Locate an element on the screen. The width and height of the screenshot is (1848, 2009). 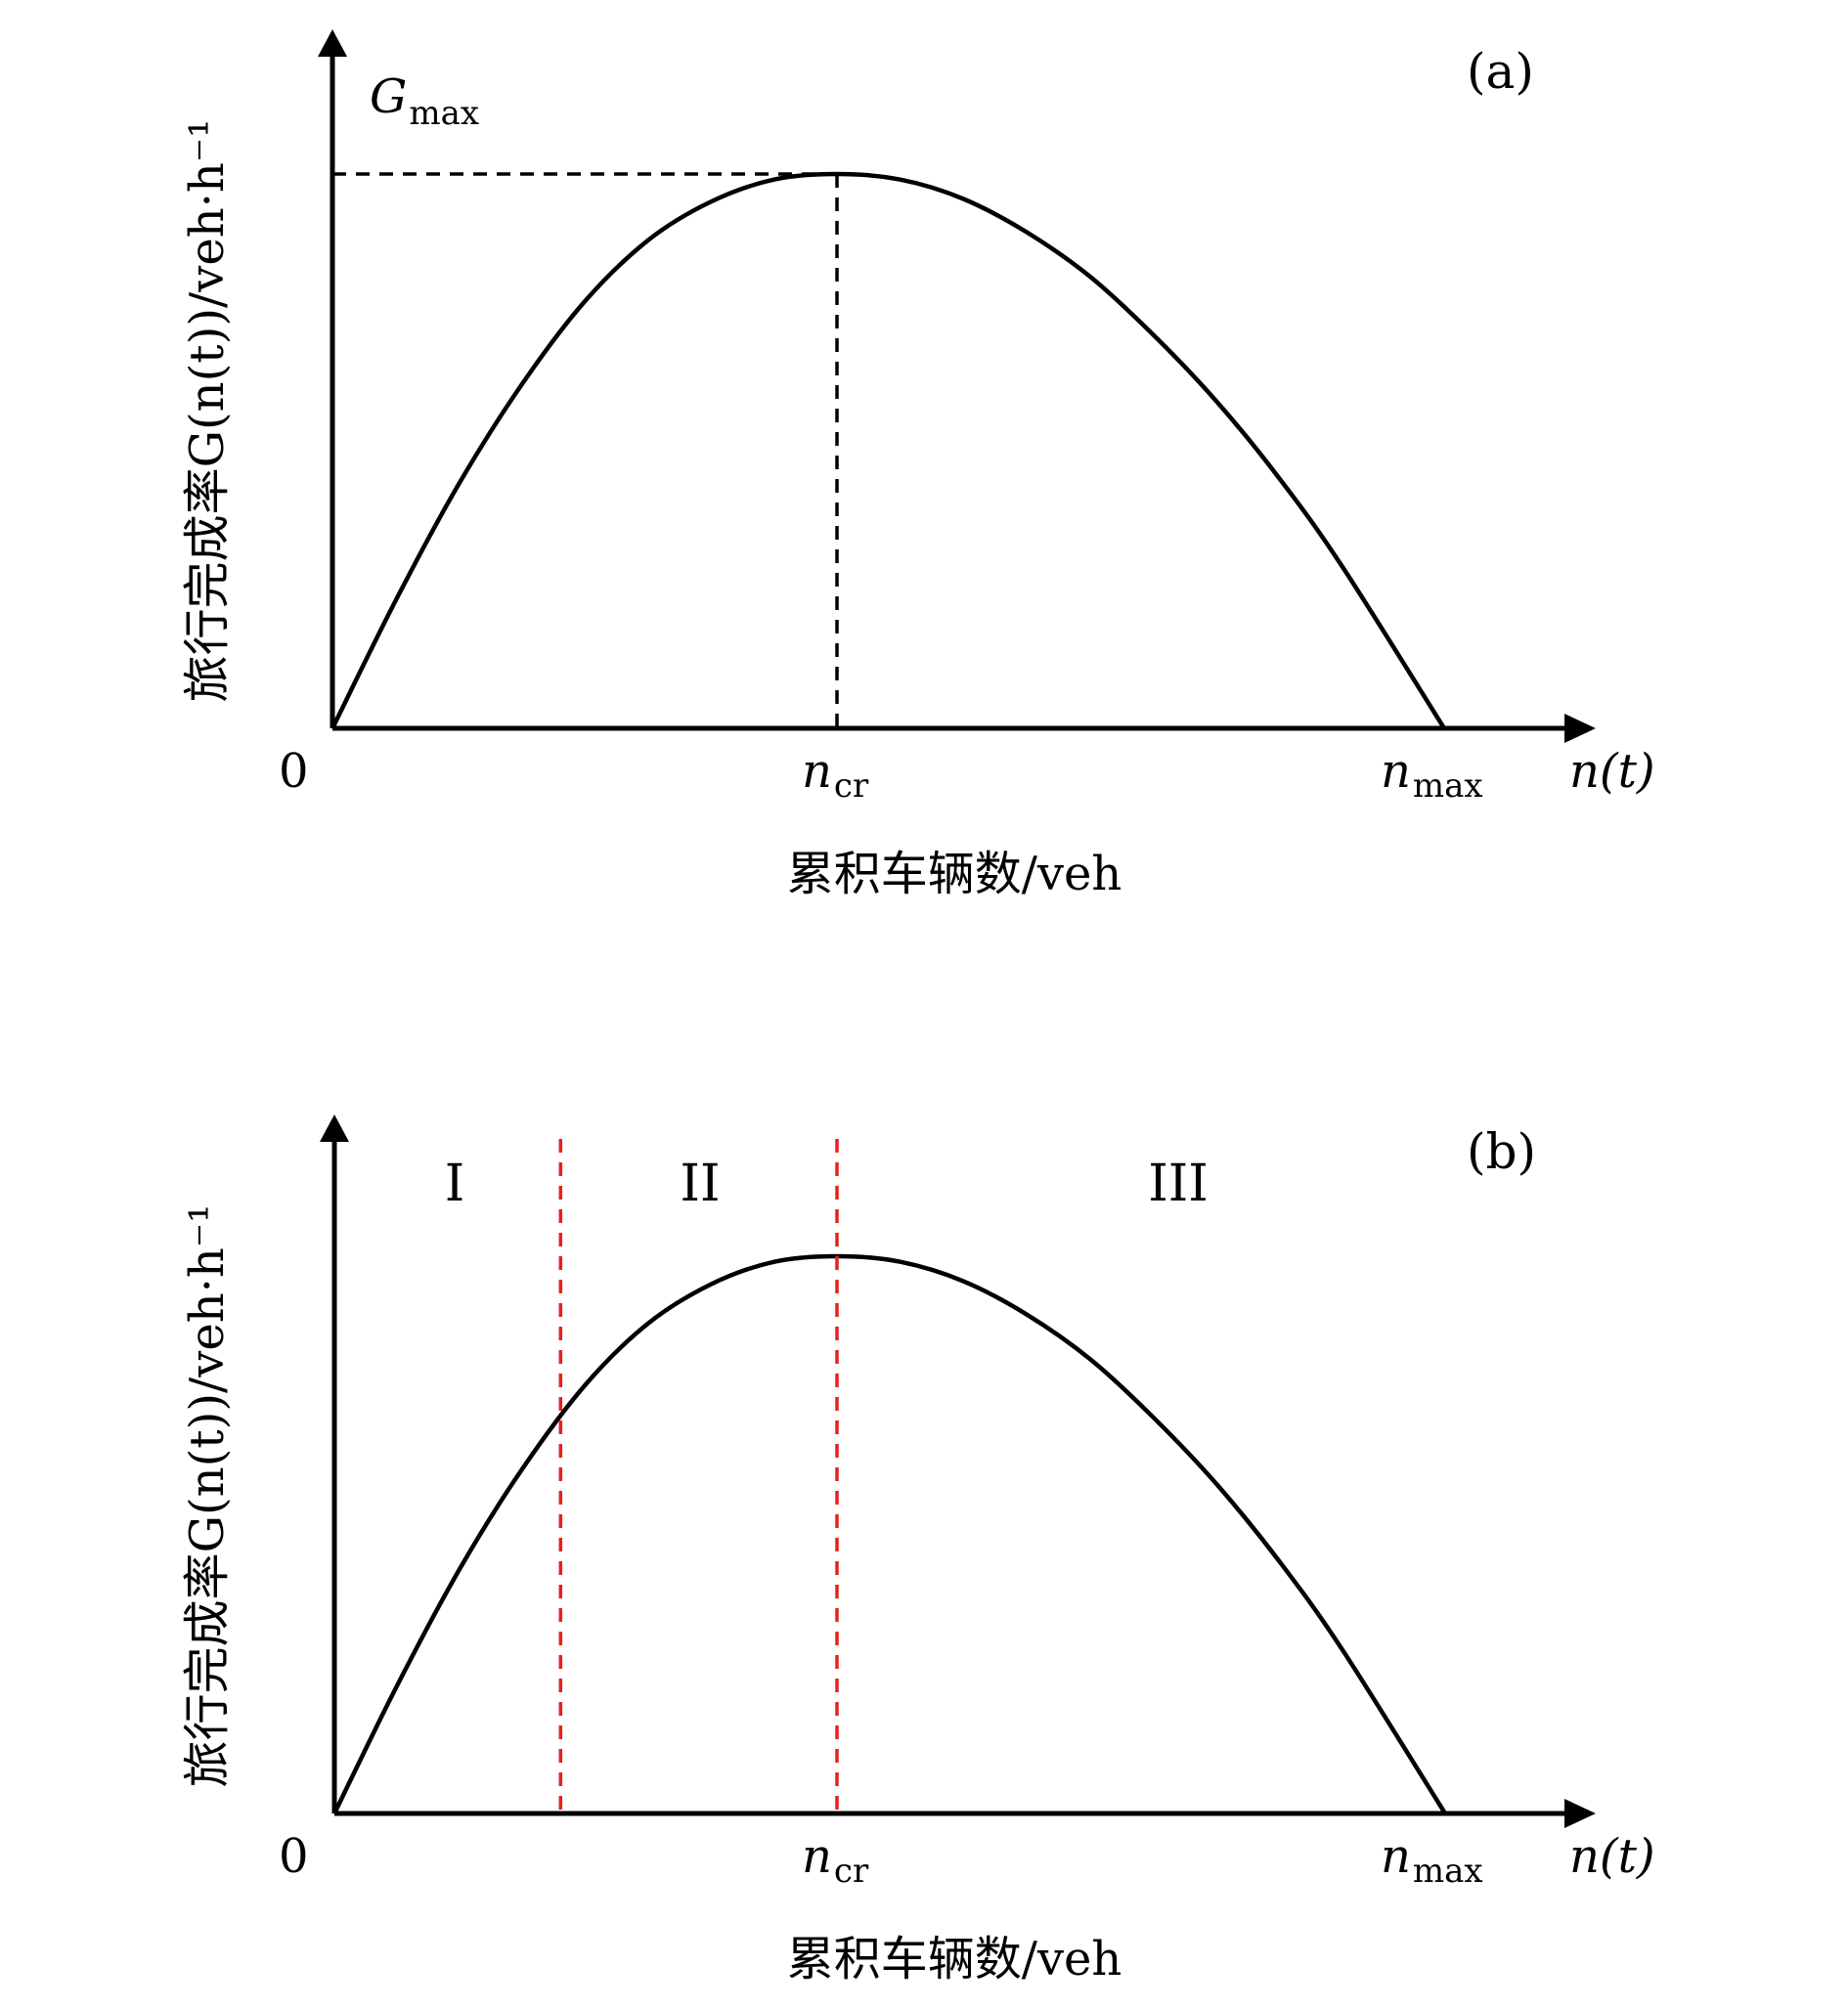
panel-b-tick-nmax: nmax is located at coordinates (1432, 1860).